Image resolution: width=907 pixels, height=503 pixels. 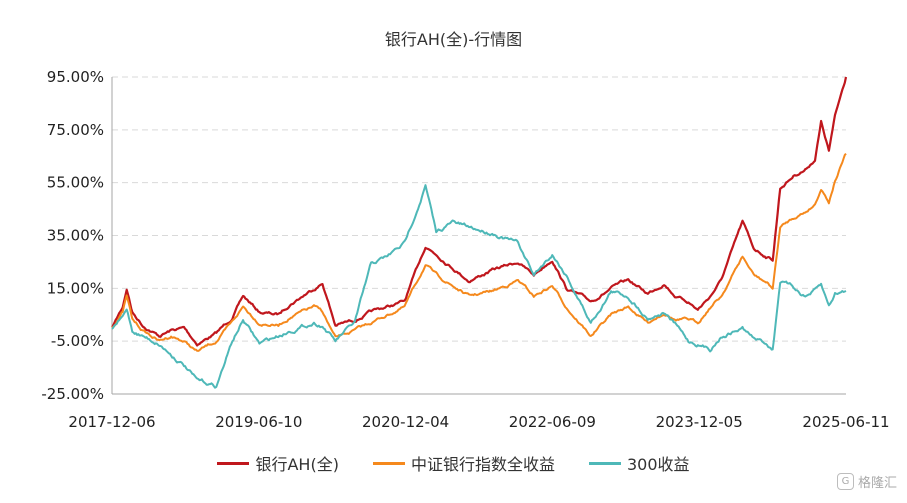 I want to click on x-tick-label: 2017-12-06, so click(x=111, y=422).